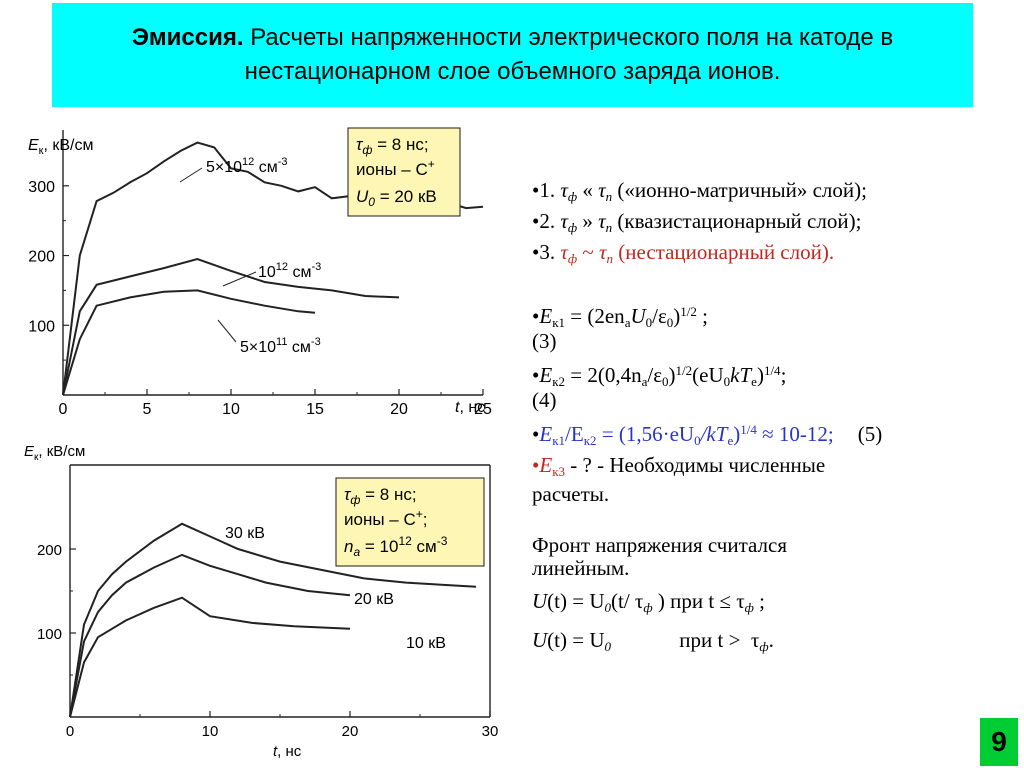 The image size is (1024, 773). I want to click on formula-3-num: (3), so click(544, 341).